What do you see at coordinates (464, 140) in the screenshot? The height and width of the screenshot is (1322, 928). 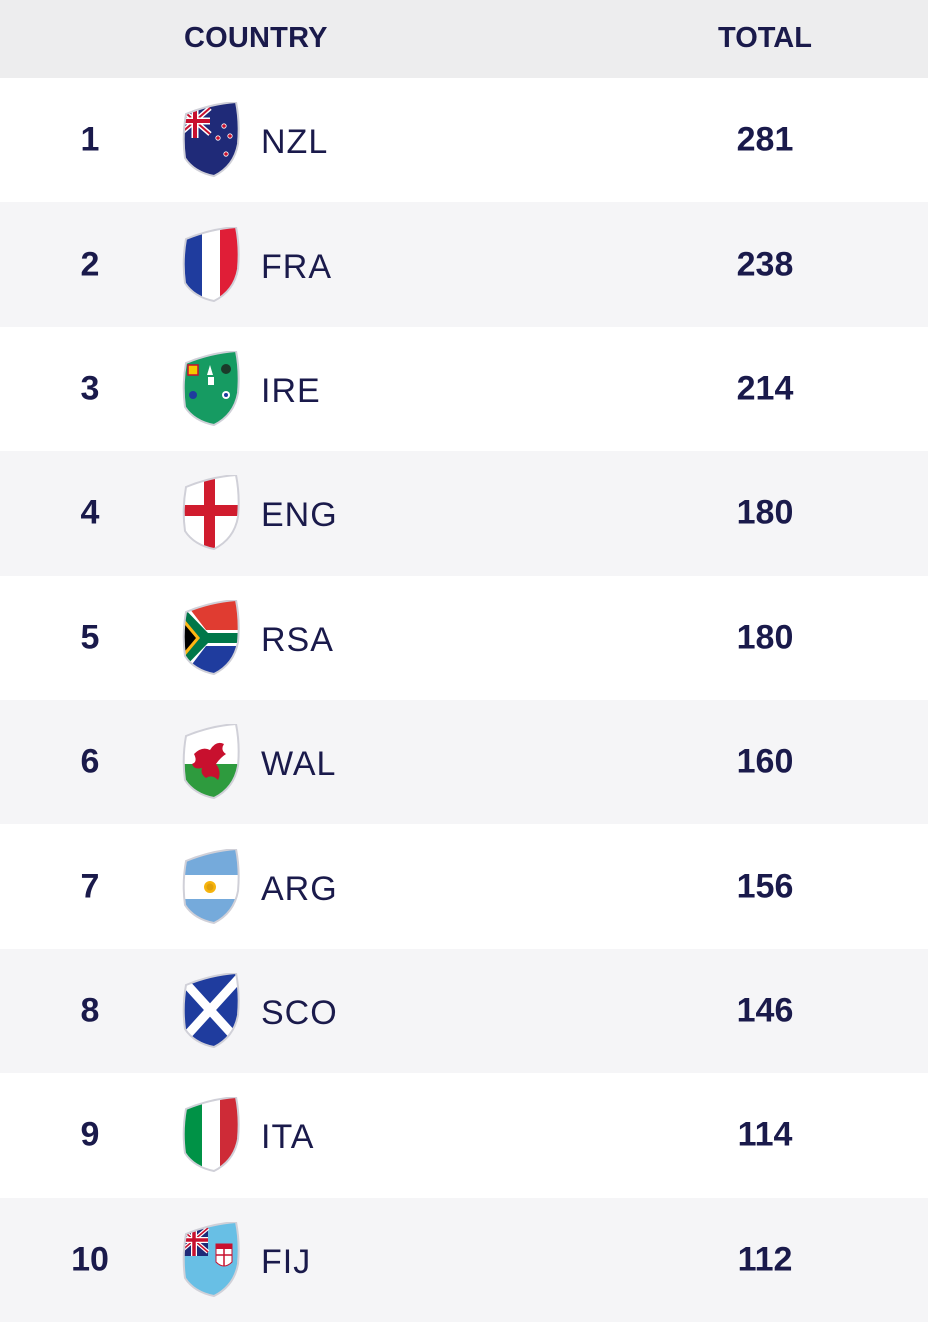 I see `table-row: 1 NZL 281` at bounding box center [464, 140].